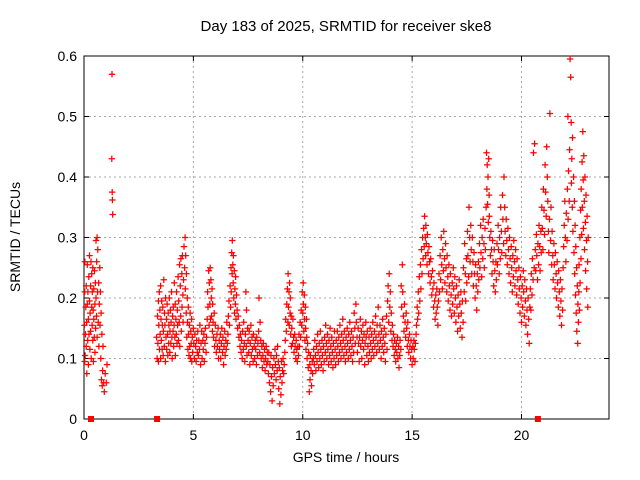 The width and height of the screenshot is (640, 480). What do you see at coordinates (314, 419) in the screenshot?
I see `axis-event-squares` at bounding box center [314, 419].